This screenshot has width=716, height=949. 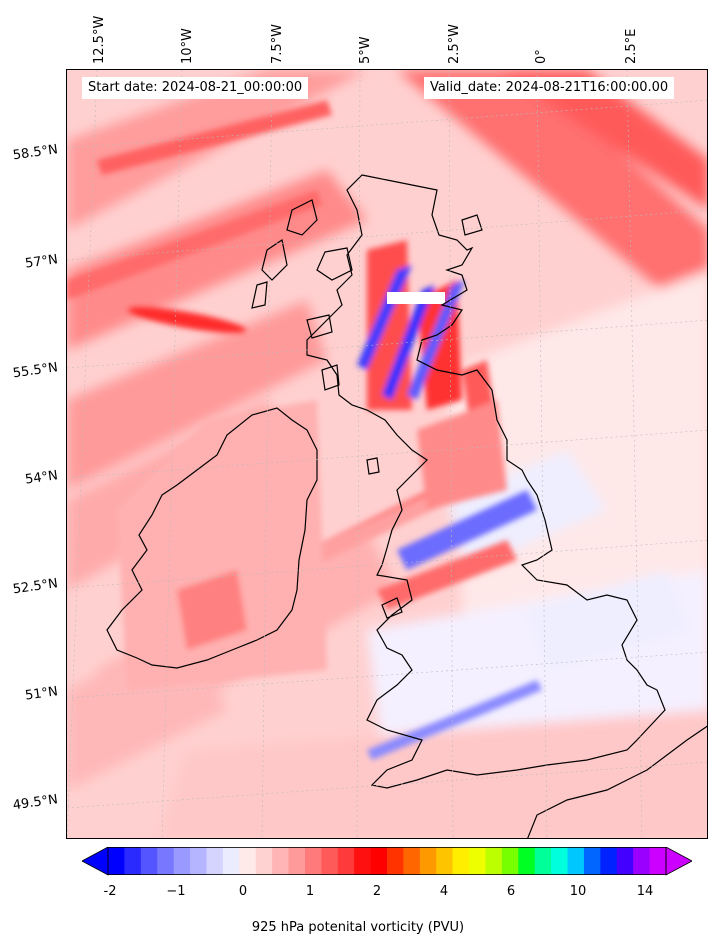 I want to click on colorbar-extend-max, so click(x=678, y=861).